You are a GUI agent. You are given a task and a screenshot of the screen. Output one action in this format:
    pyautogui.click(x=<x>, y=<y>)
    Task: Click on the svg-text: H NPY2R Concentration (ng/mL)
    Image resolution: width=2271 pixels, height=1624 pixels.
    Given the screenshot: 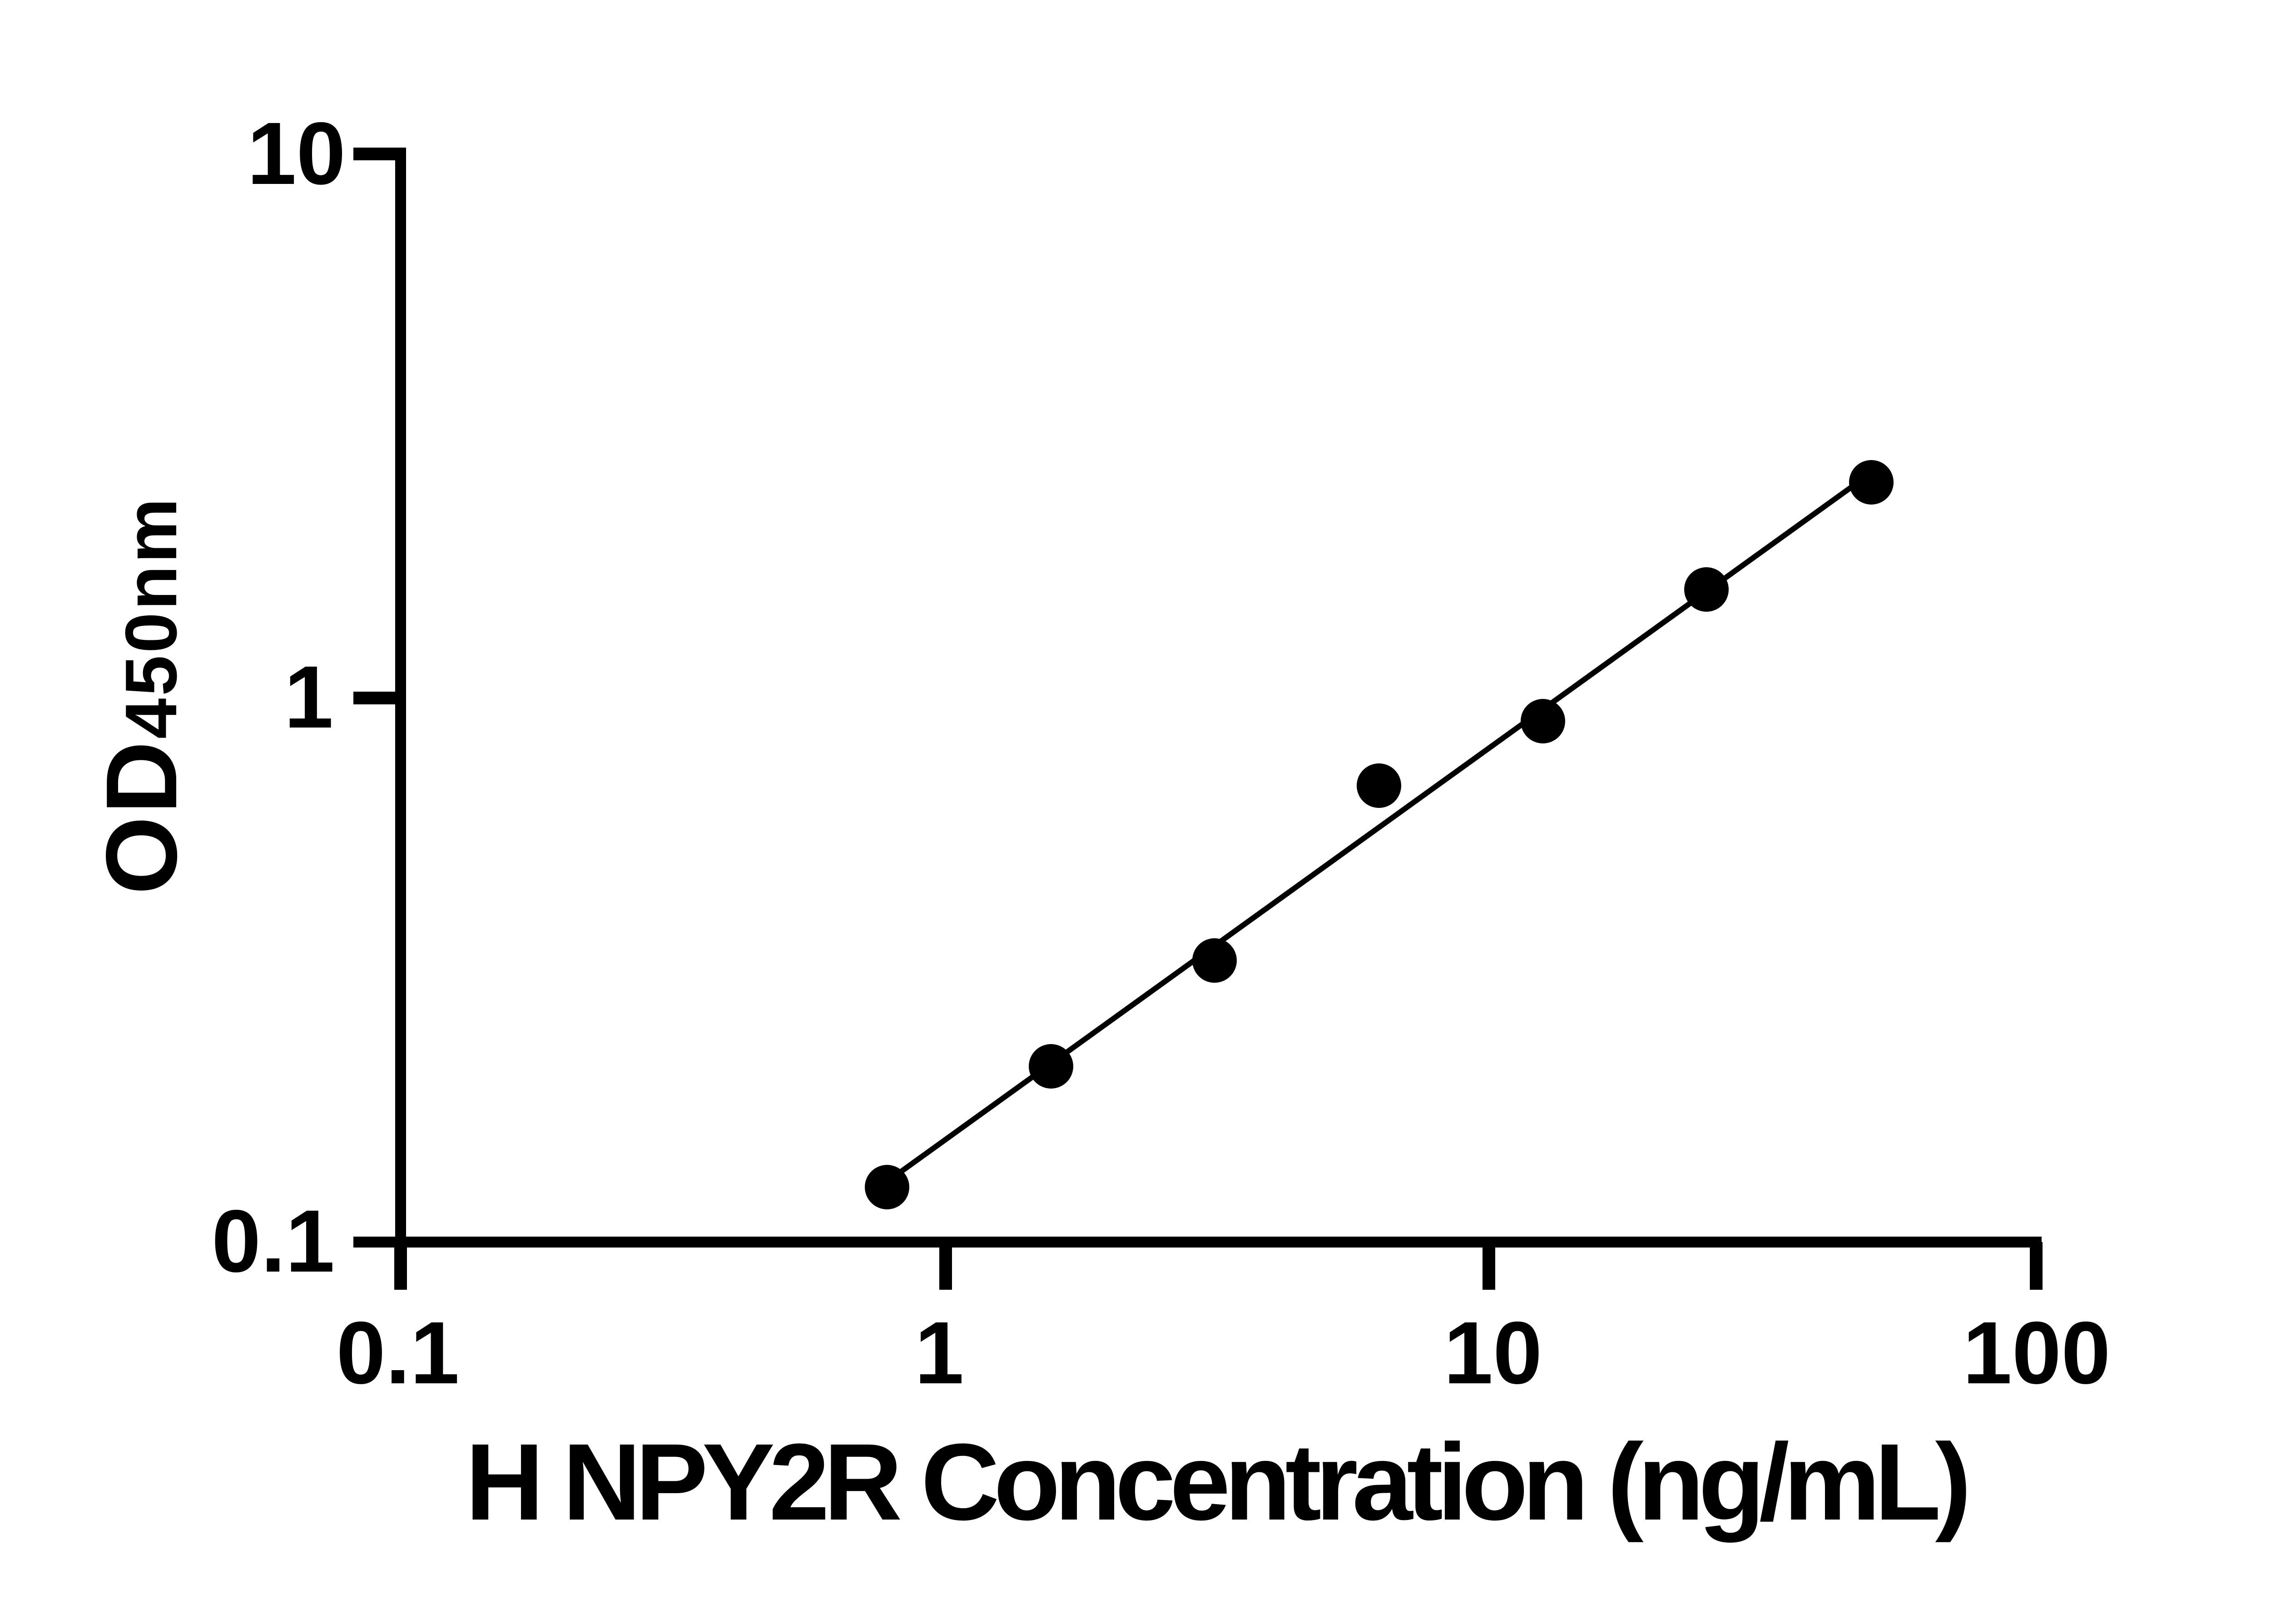 What is the action you would take?
    pyautogui.click(x=1215, y=1482)
    